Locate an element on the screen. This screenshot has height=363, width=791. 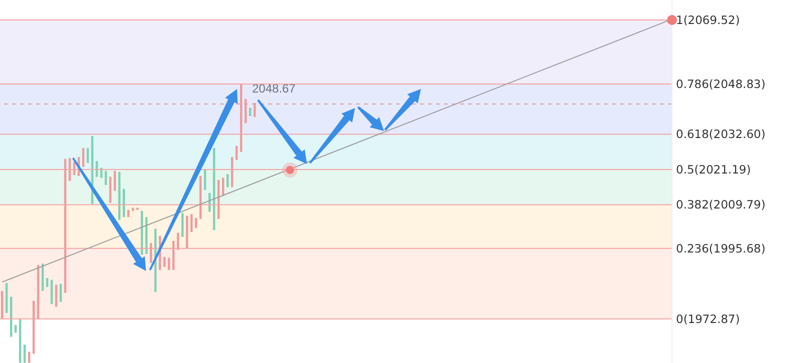
ref-line-label: 1(2069.52) is located at coordinates (708, 20).